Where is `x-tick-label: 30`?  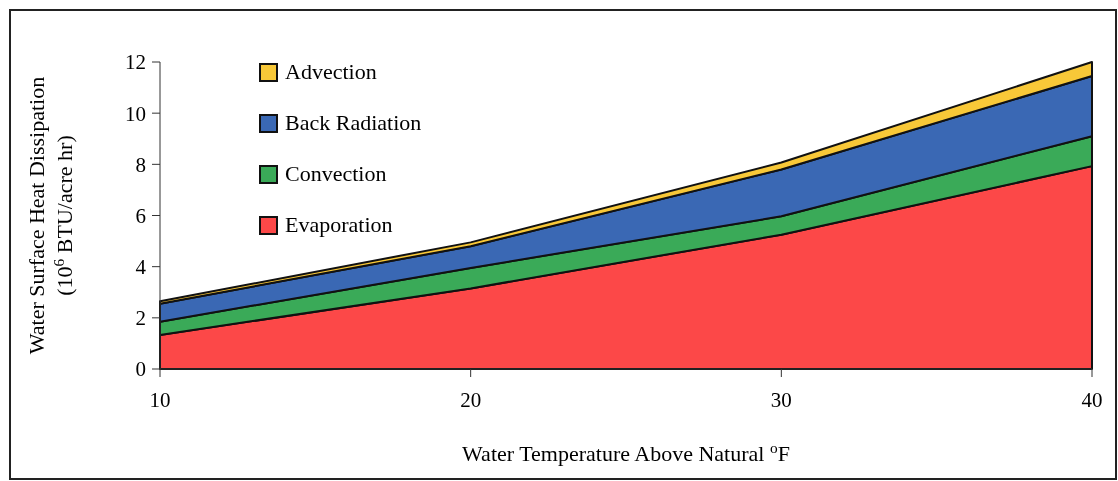 x-tick-label: 30 is located at coordinates (781, 400).